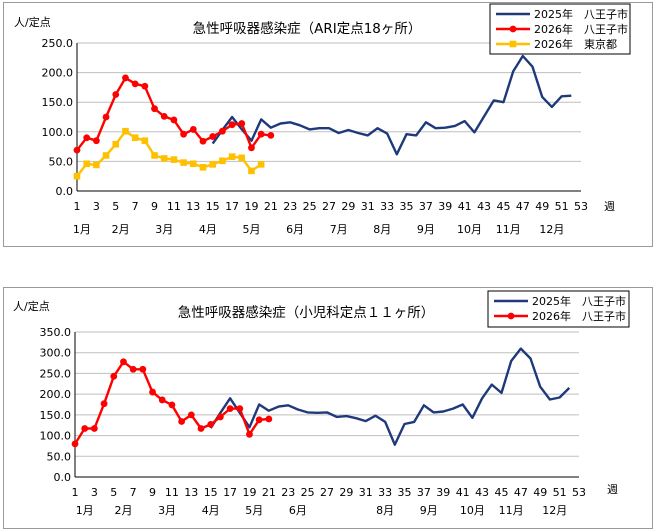 The image size is (657, 532). I want to click on x-tick-label: 5, so click(115, 206).